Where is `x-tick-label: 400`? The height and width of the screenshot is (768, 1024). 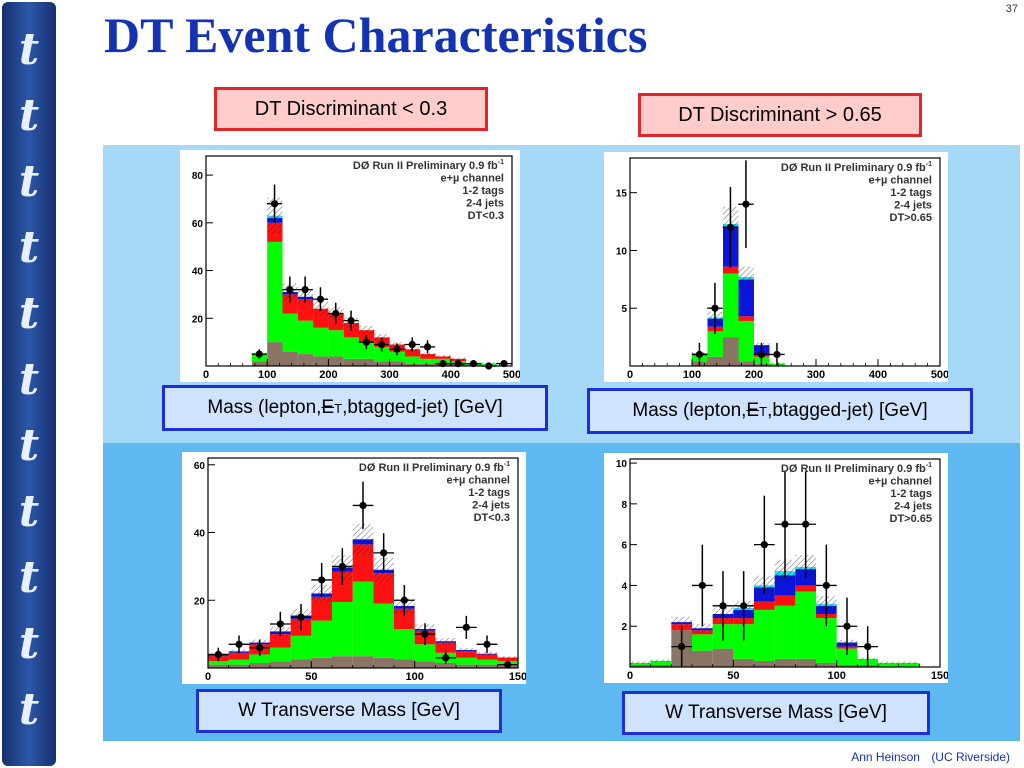 x-tick-label: 400 is located at coordinates (878, 375).